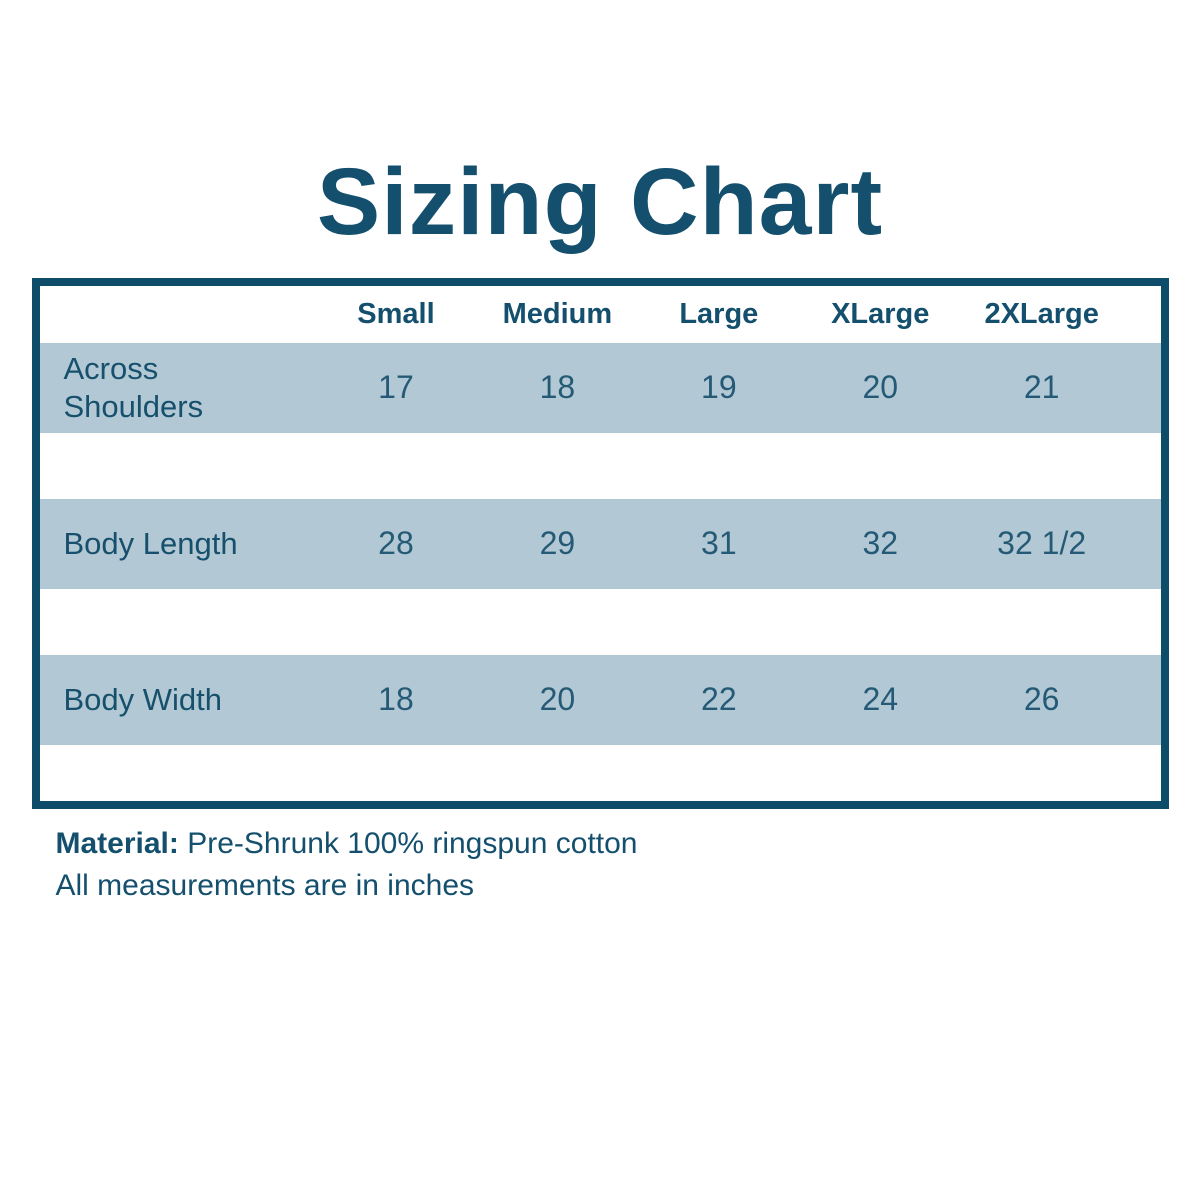 The width and height of the screenshot is (1200, 1200). What do you see at coordinates (719, 387) in the screenshot?
I see `cell-value: 19` at bounding box center [719, 387].